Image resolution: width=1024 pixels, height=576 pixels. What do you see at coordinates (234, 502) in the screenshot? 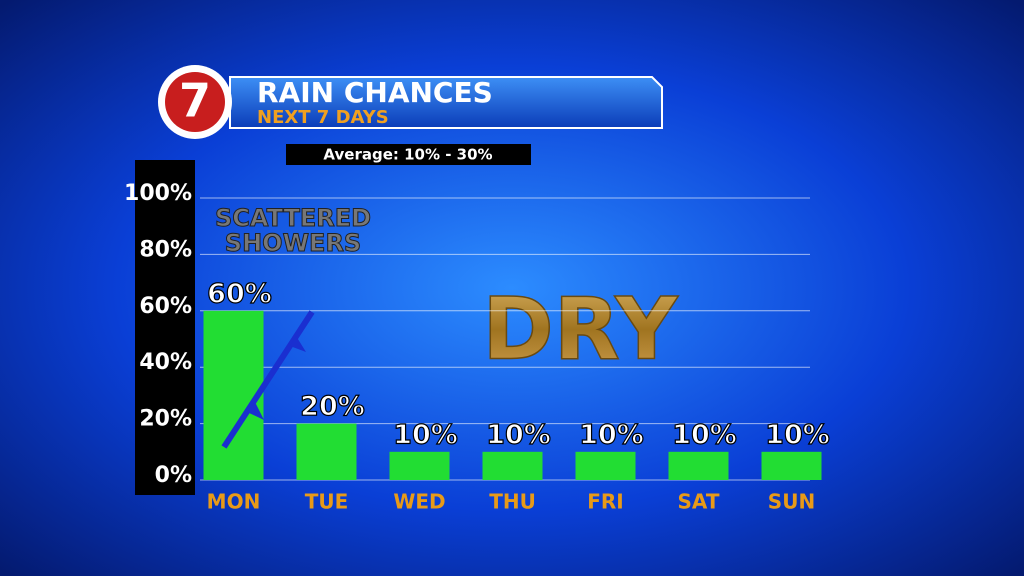
I see `x-tick-label: MON` at bounding box center [234, 502].